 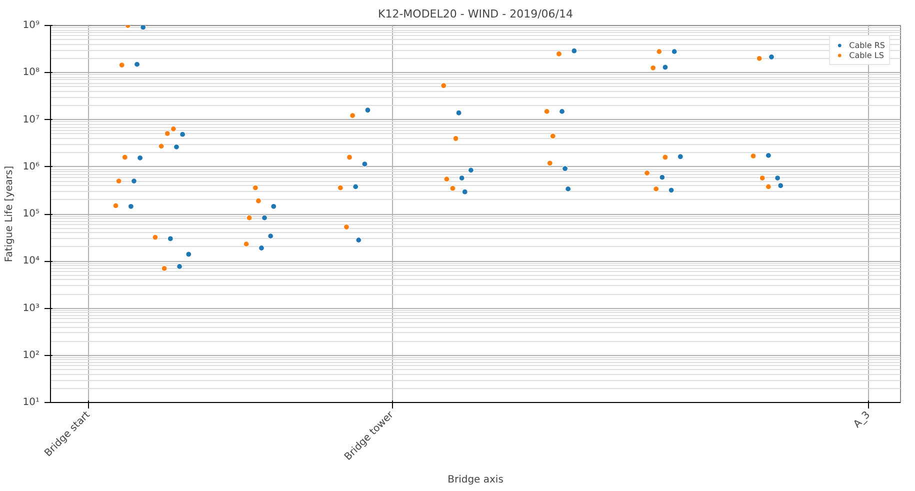 What do you see at coordinates (31, 261) in the screenshot?
I see `y-tick-label: 10⁴` at bounding box center [31, 261].